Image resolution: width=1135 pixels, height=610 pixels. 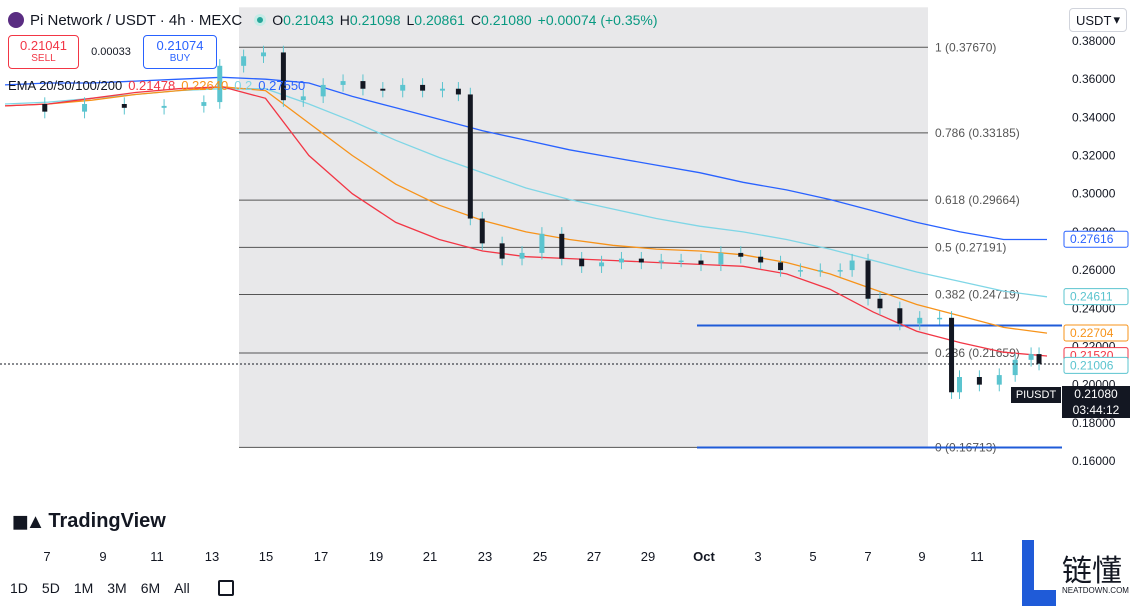 What do you see at coordinates (1094, 461) in the screenshot?
I see `y-tick-label: 0.16000` at bounding box center [1094, 461].